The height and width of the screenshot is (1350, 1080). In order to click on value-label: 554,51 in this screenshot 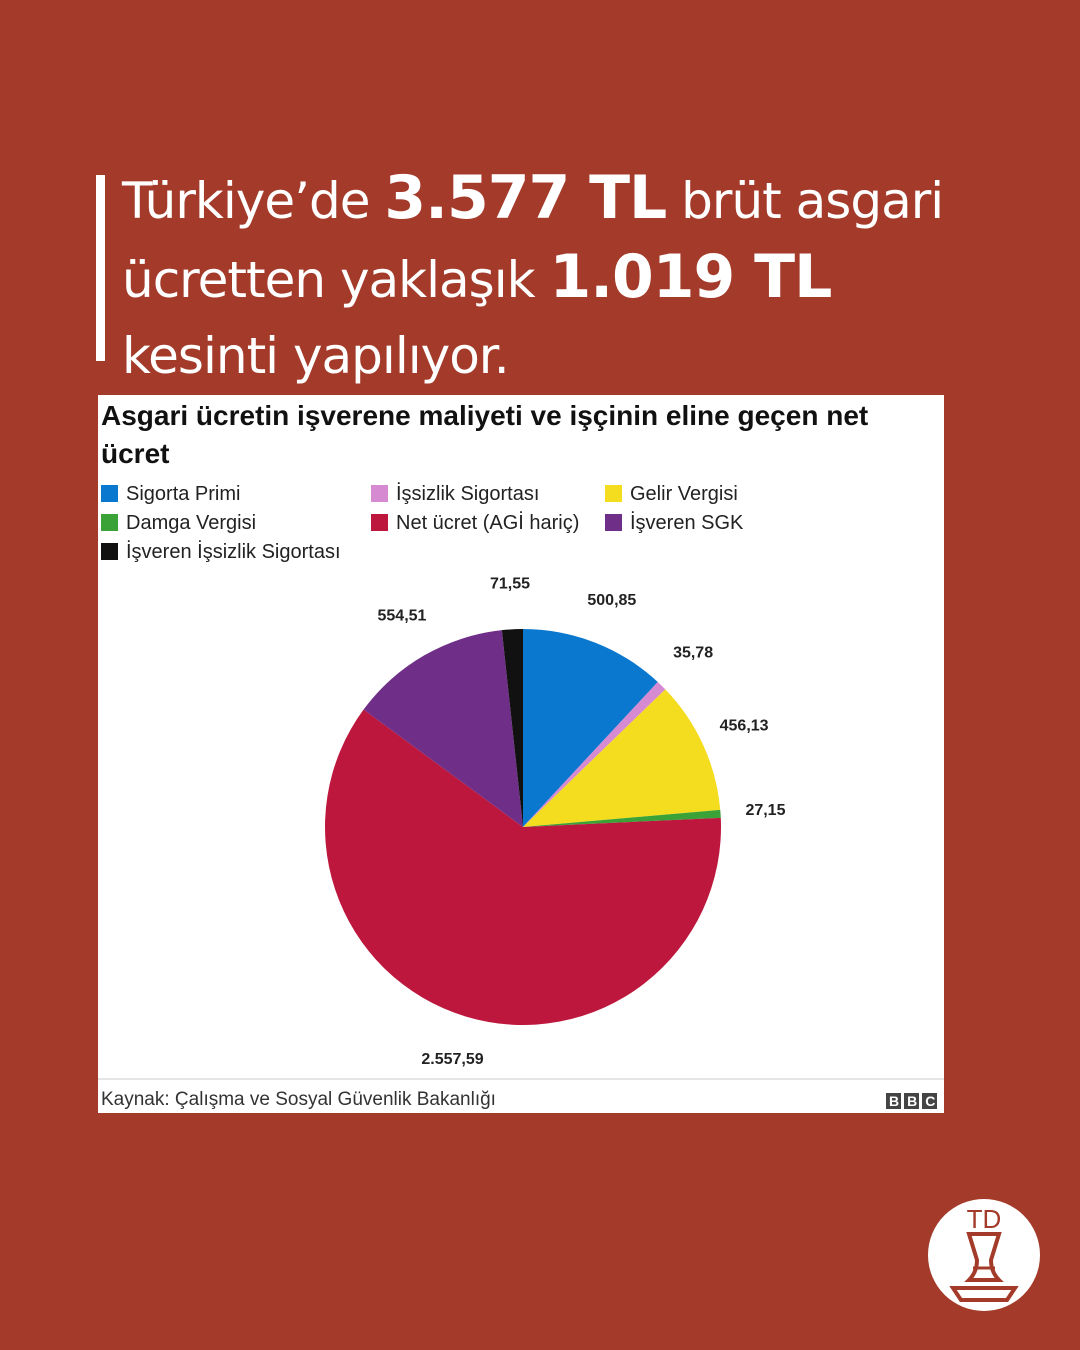, I will do `click(402, 616)`.